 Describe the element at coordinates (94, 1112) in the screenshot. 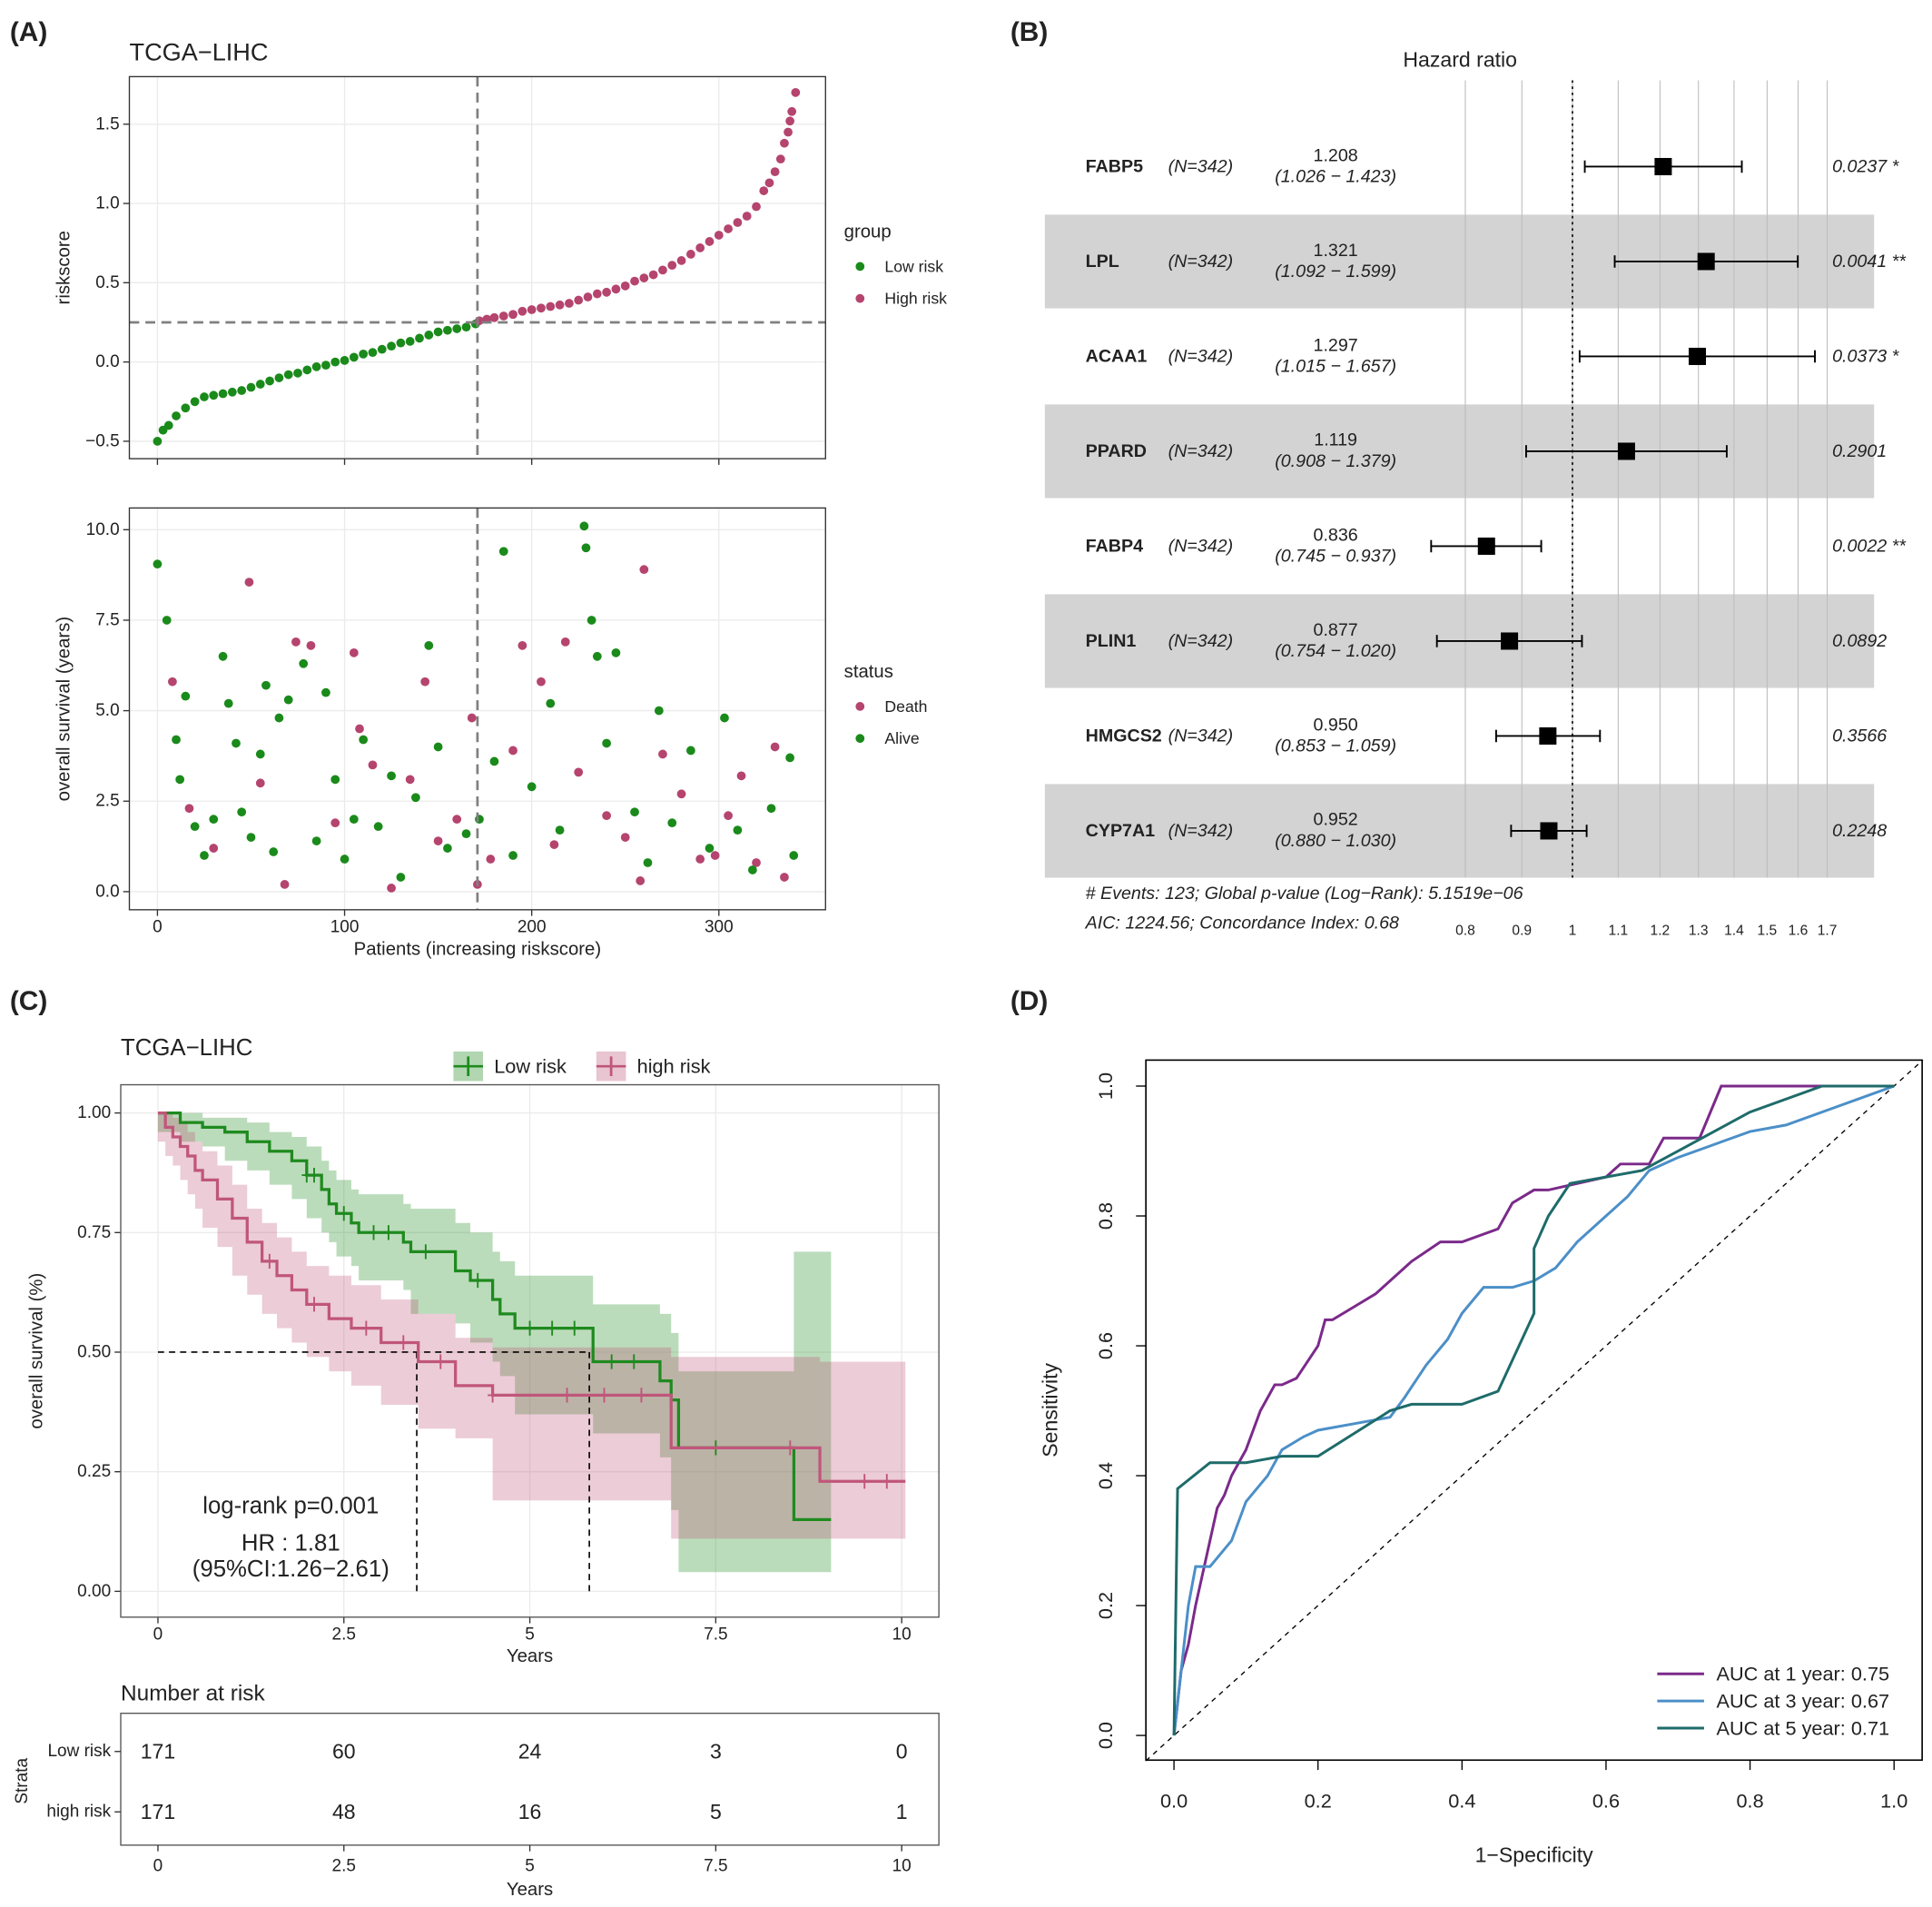

I see `y-tick-label: 1.00` at that location.